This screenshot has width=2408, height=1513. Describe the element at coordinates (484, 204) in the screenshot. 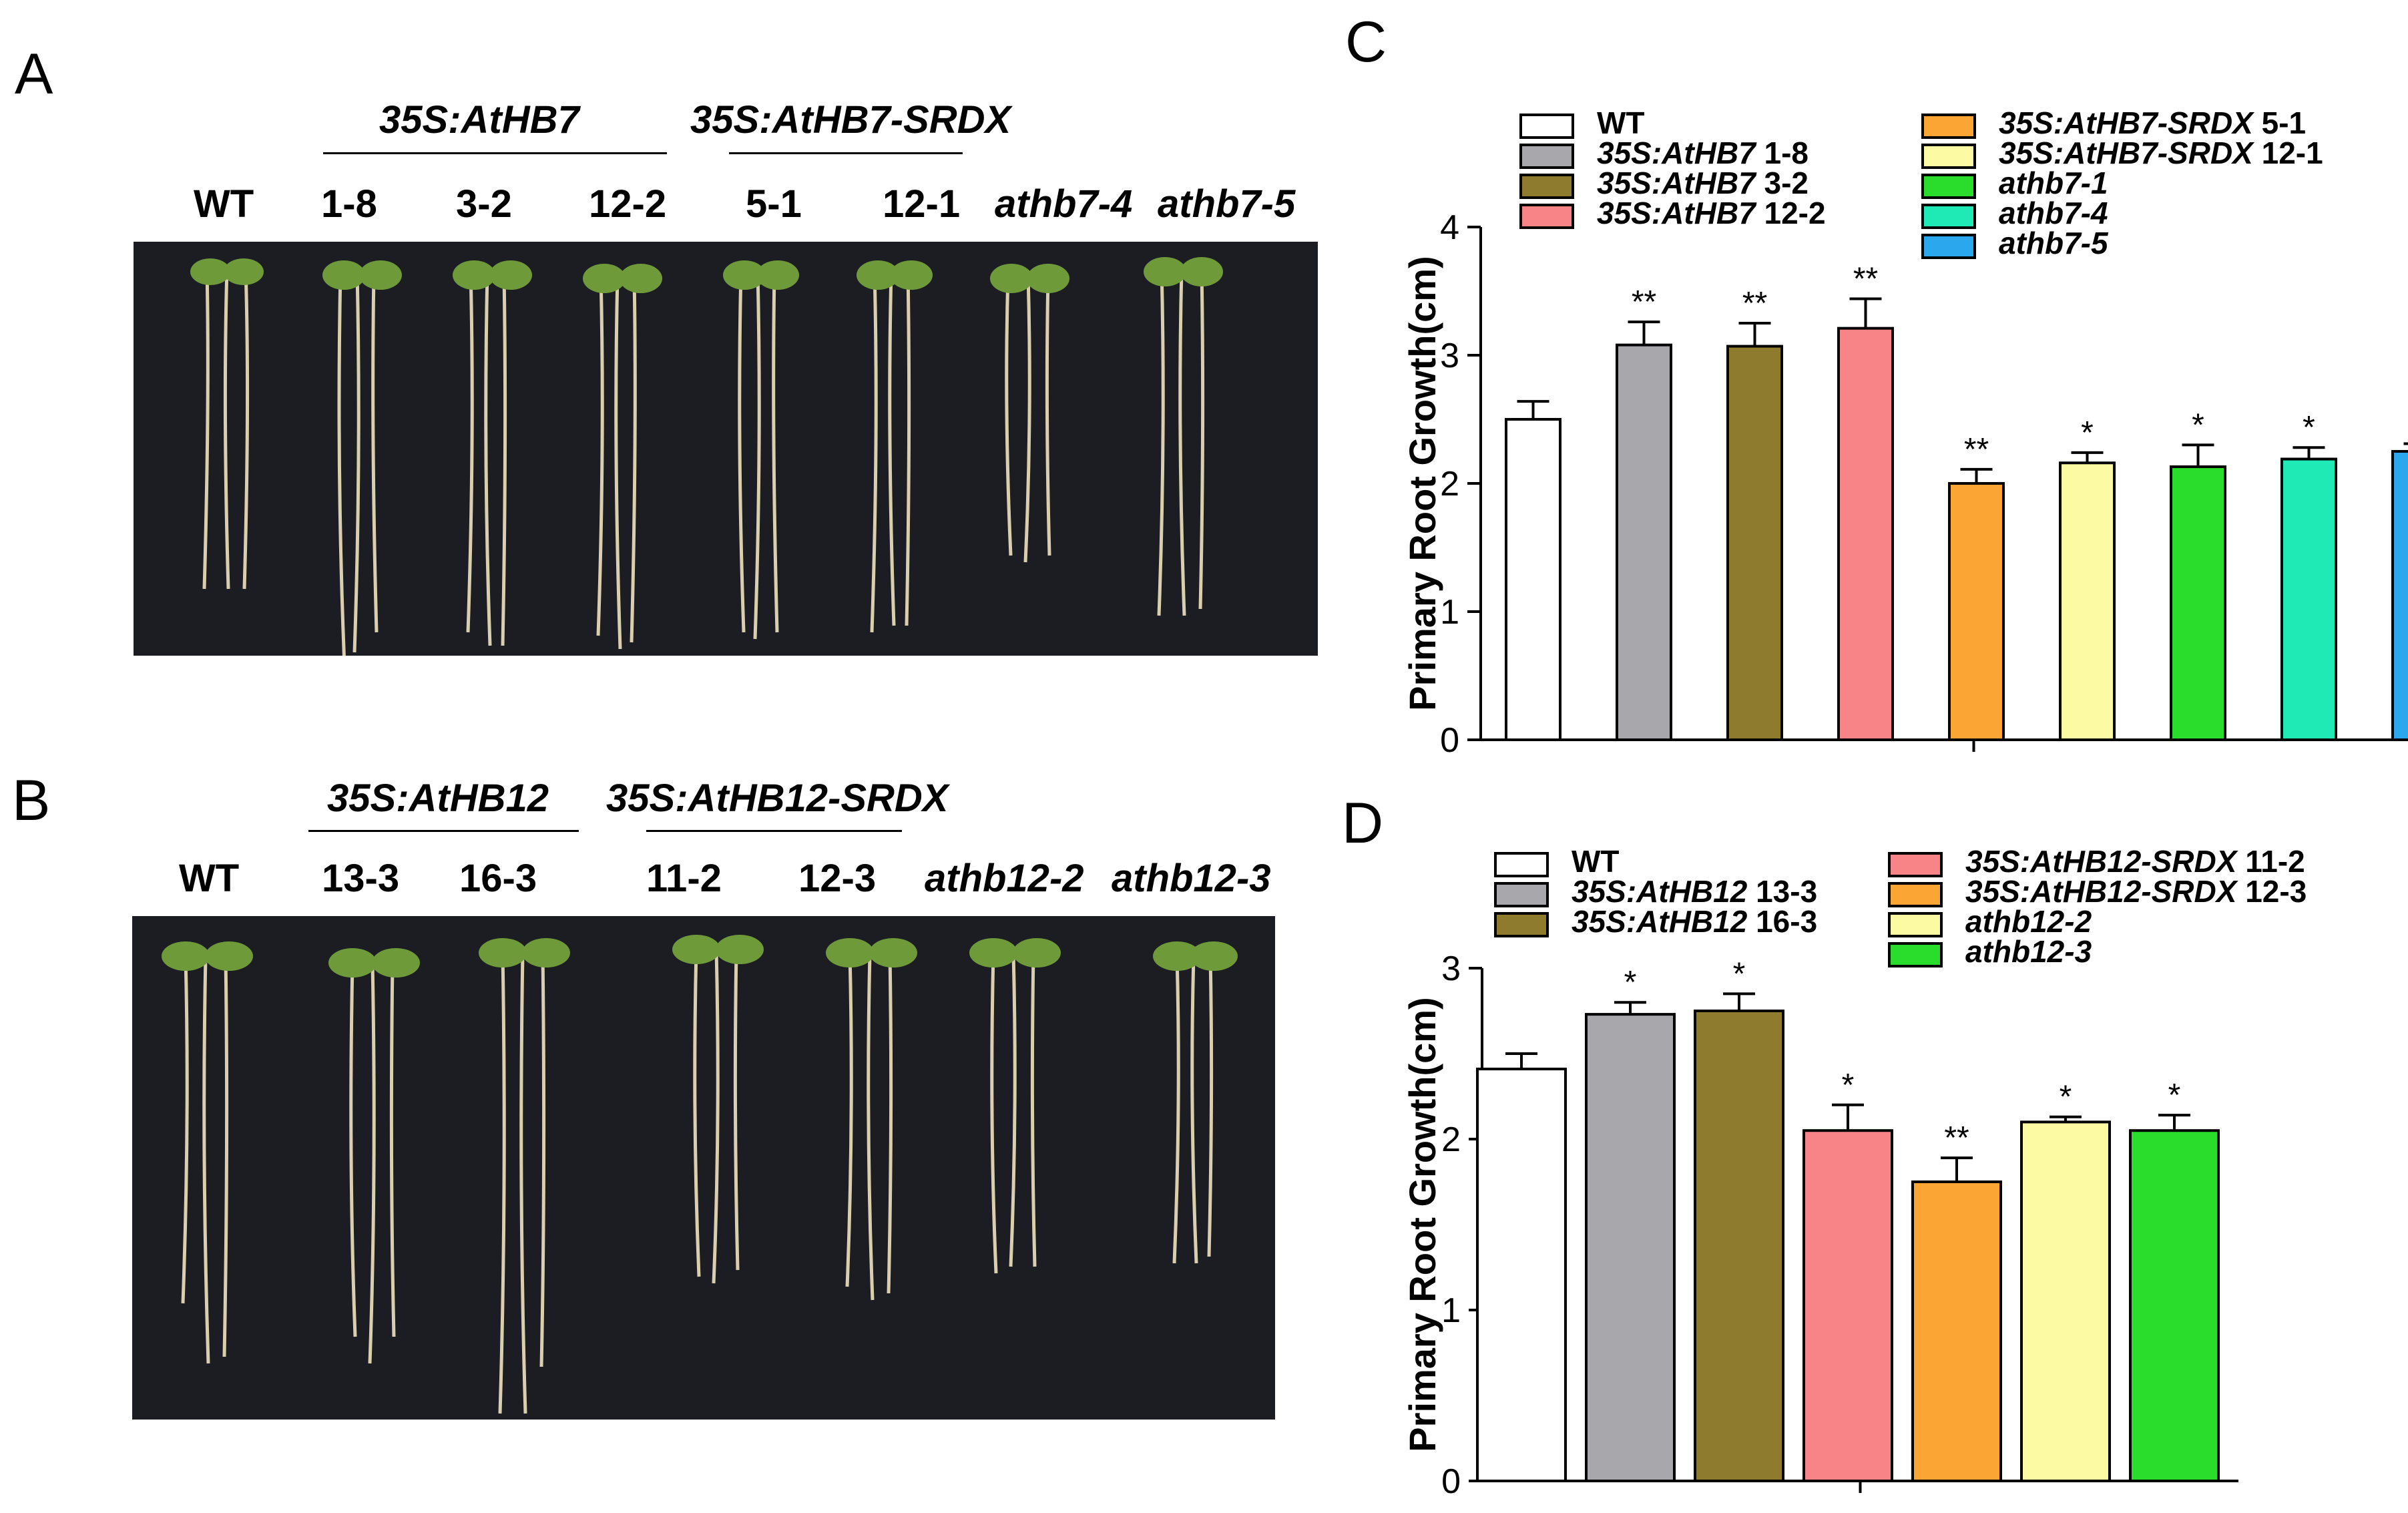

I see `line-label: 3-2` at that location.